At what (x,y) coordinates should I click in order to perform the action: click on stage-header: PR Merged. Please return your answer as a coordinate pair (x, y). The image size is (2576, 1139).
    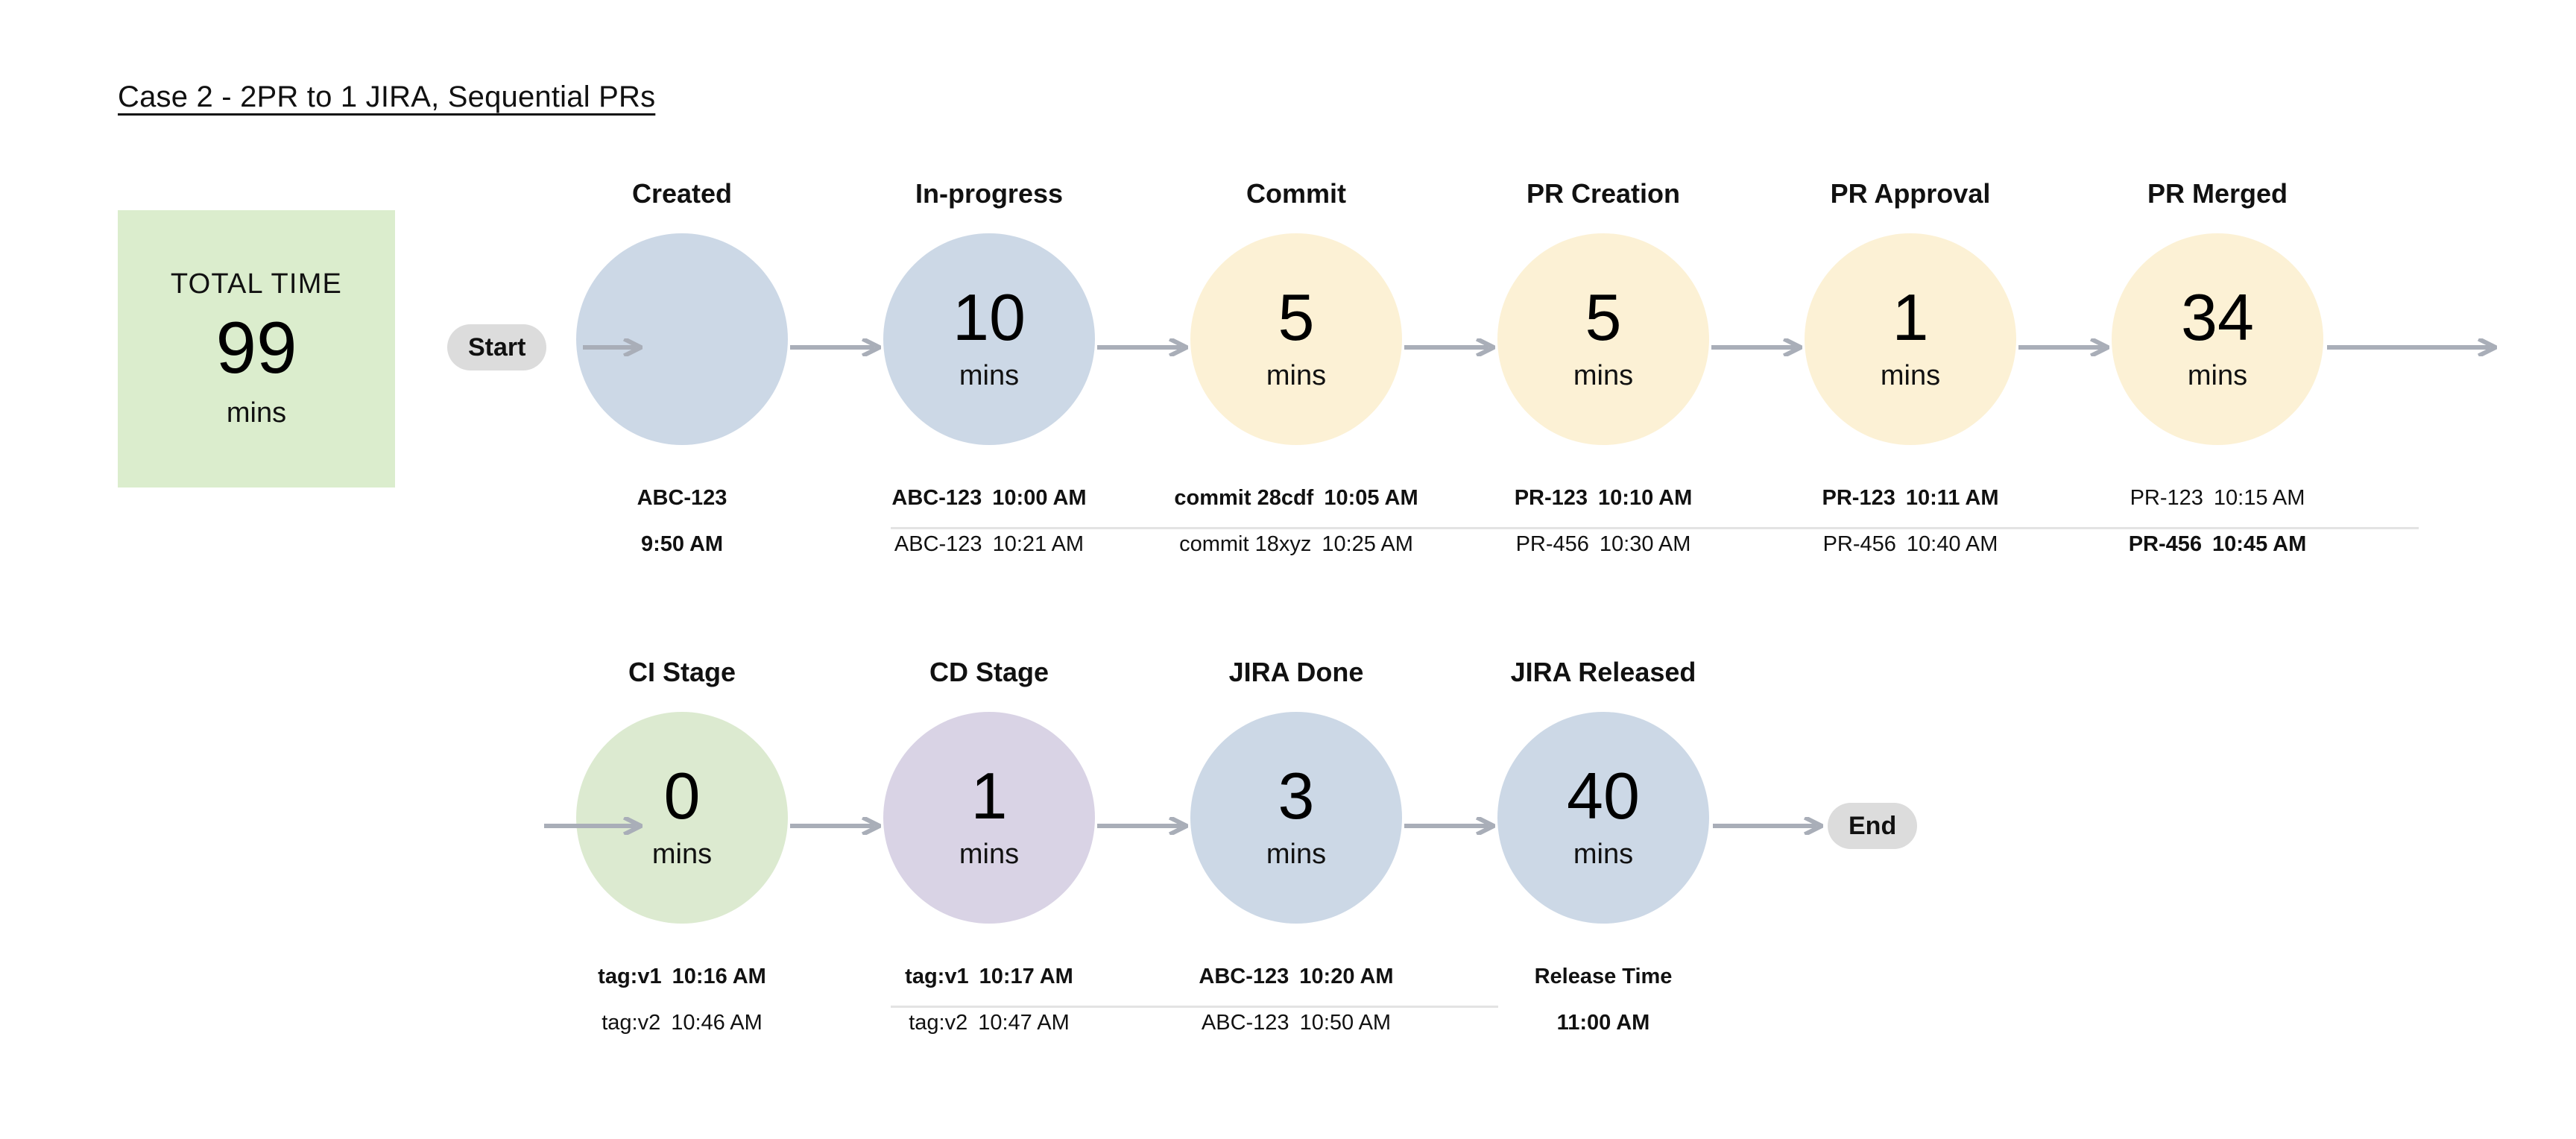
    Looking at the image, I should click on (2217, 193).